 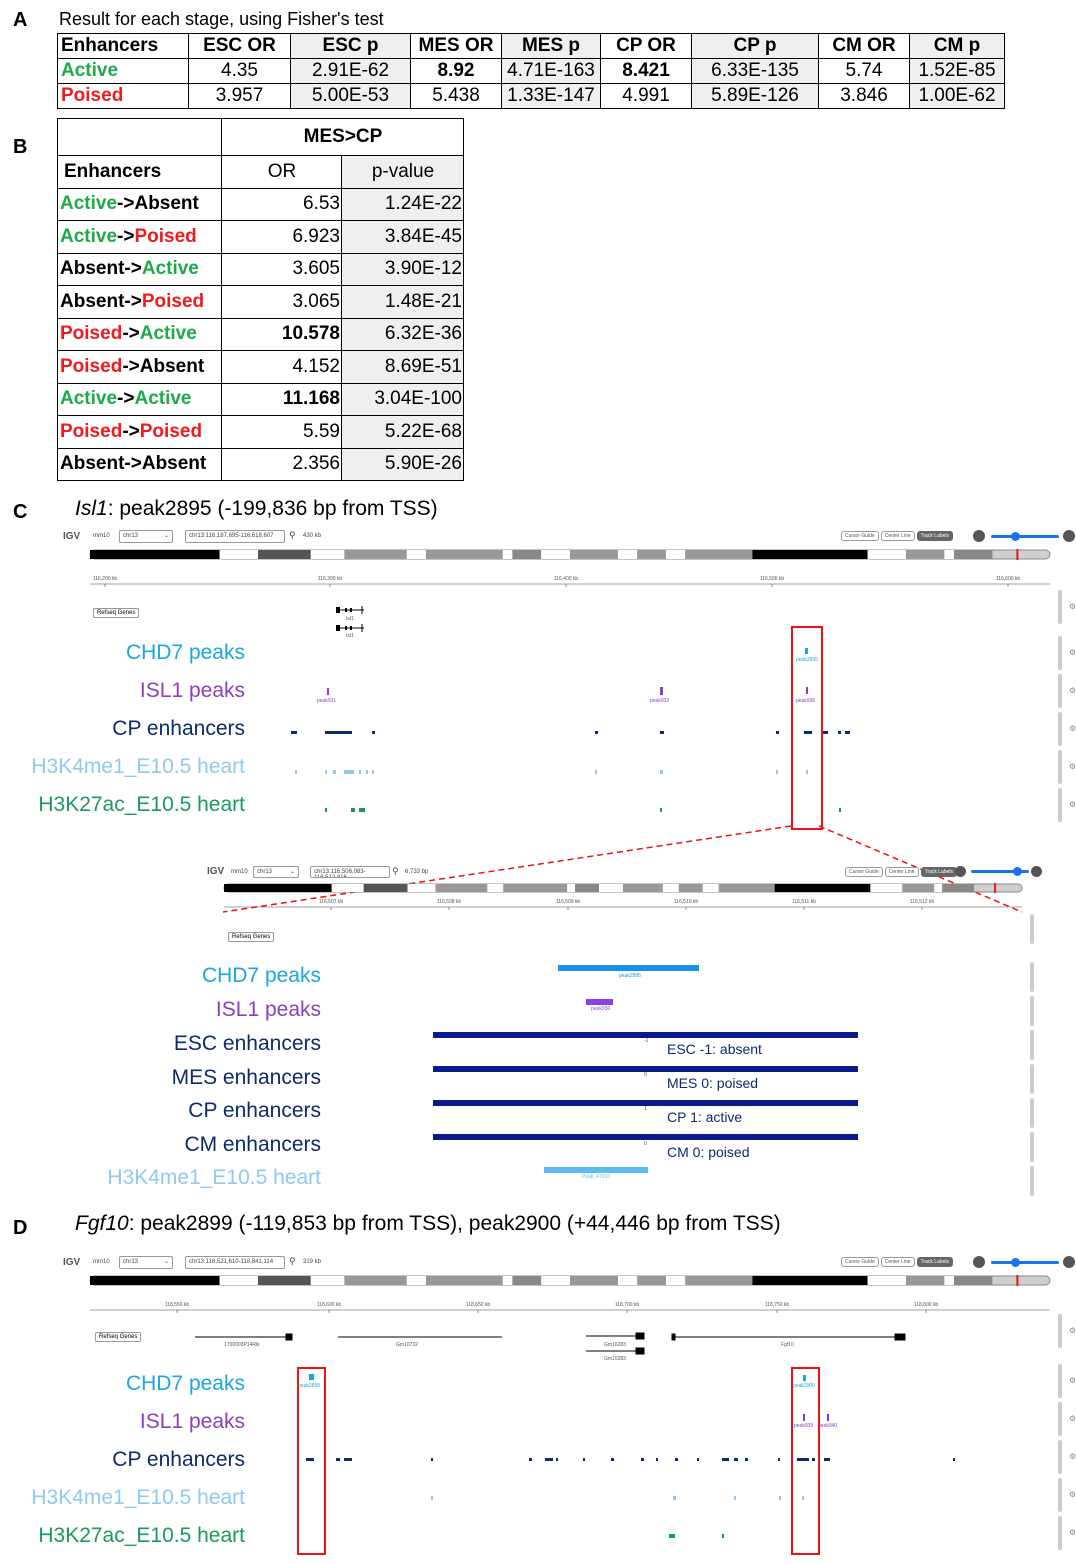 What do you see at coordinates (239, 71) in the screenshot?
I see `table-cell: 4.35` at bounding box center [239, 71].